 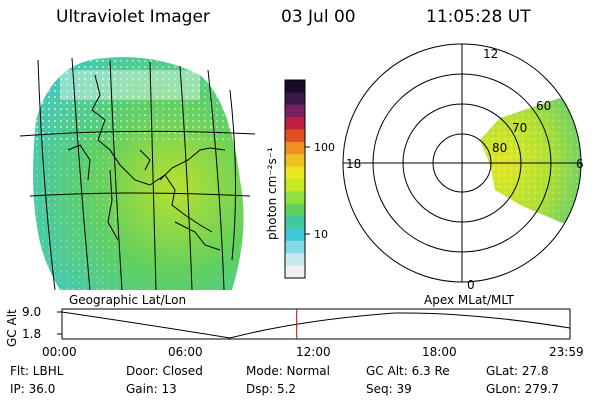 I want to click on filter-readout: Flt: LBHL, so click(x=37, y=371).